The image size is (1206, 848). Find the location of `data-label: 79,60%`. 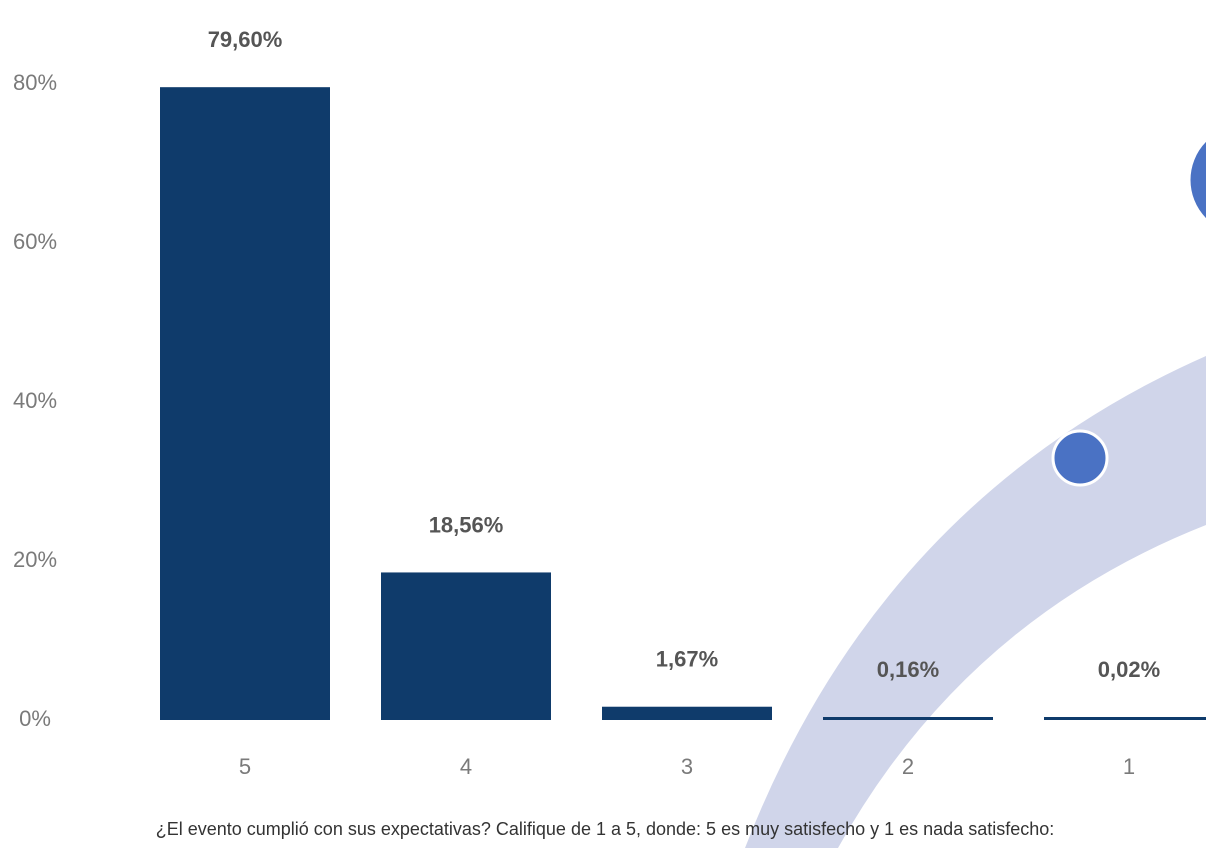

data-label: 79,60% is located at coordinates (245, 39).